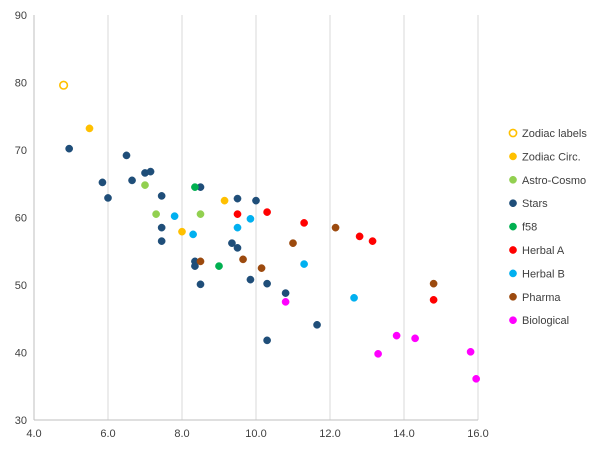  Describe the element at coordinates (551, 157) in the screenshot. I see `legend-label: Zodiac Circ.` at that location.